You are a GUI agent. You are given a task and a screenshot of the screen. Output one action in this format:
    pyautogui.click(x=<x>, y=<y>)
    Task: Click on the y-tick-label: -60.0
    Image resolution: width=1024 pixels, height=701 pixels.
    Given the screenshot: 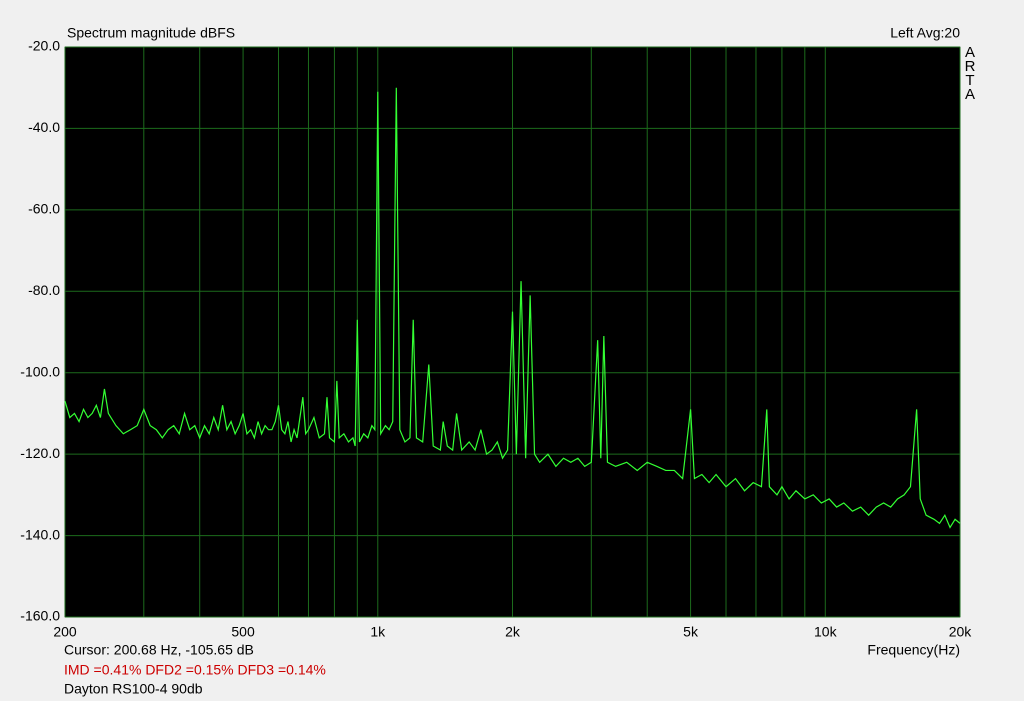 What is the action you would take?
    pyautogui.click(x=44, y=209)
    